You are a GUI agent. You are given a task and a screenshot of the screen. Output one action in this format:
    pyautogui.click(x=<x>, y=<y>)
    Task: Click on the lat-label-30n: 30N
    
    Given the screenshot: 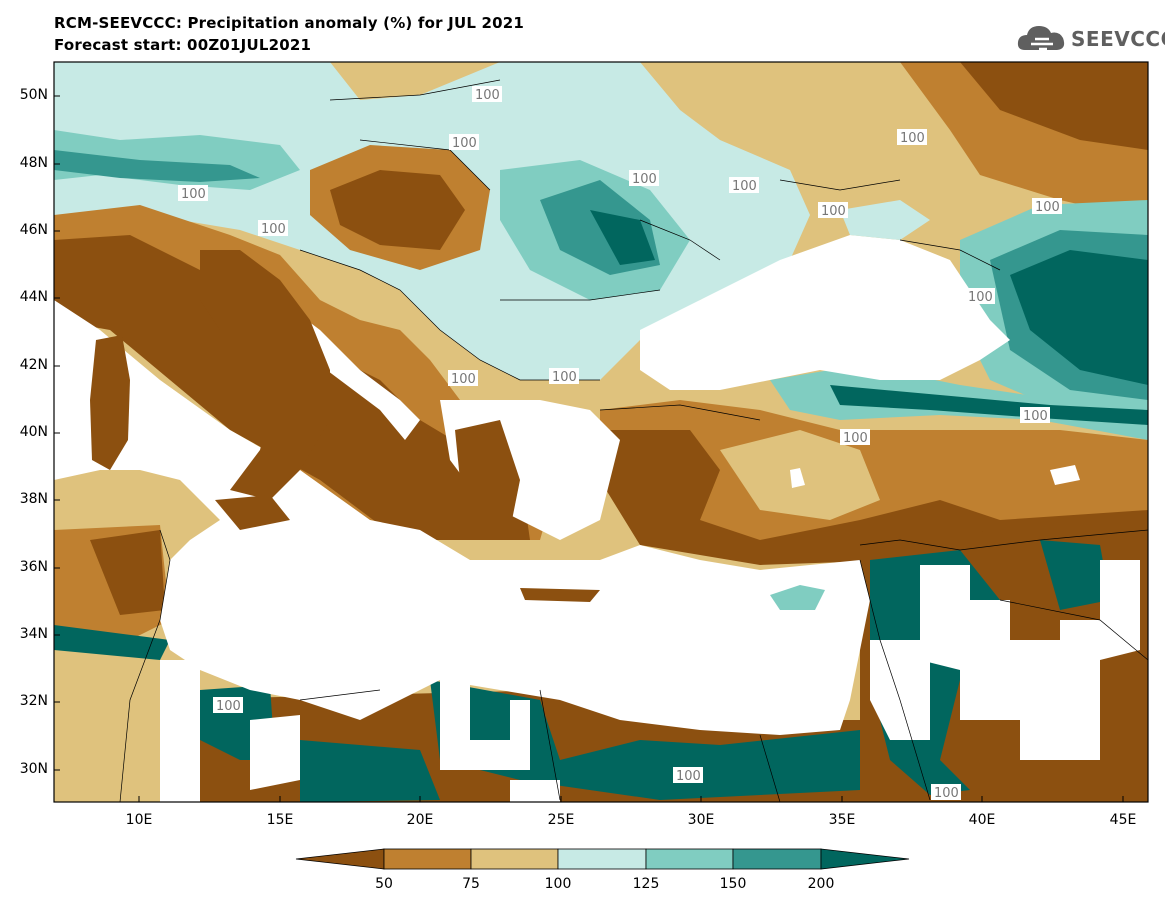 What is the action you would take?
    pyautogui.click(x=33, y=769)
    